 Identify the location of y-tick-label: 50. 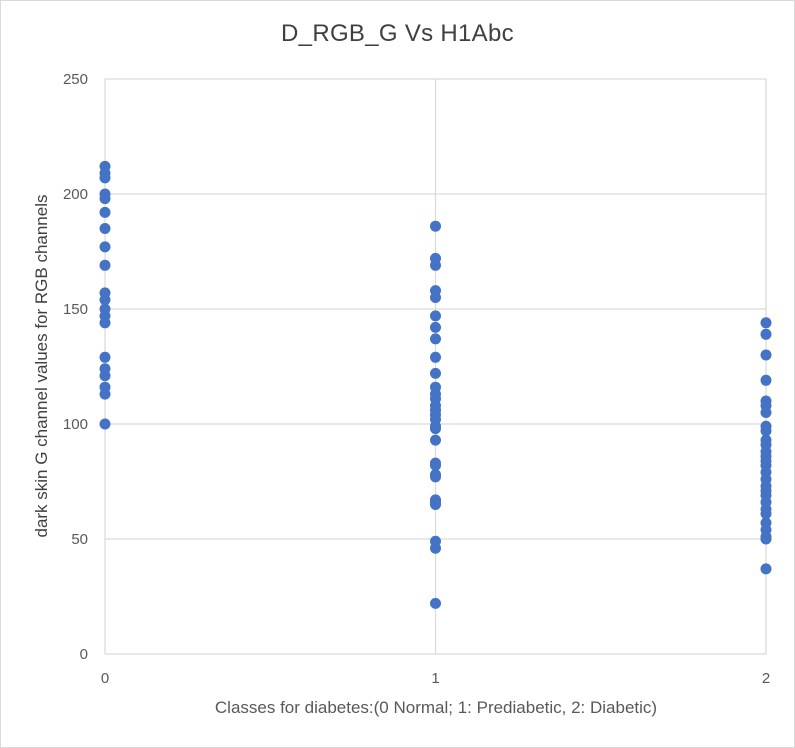
(79, 539).